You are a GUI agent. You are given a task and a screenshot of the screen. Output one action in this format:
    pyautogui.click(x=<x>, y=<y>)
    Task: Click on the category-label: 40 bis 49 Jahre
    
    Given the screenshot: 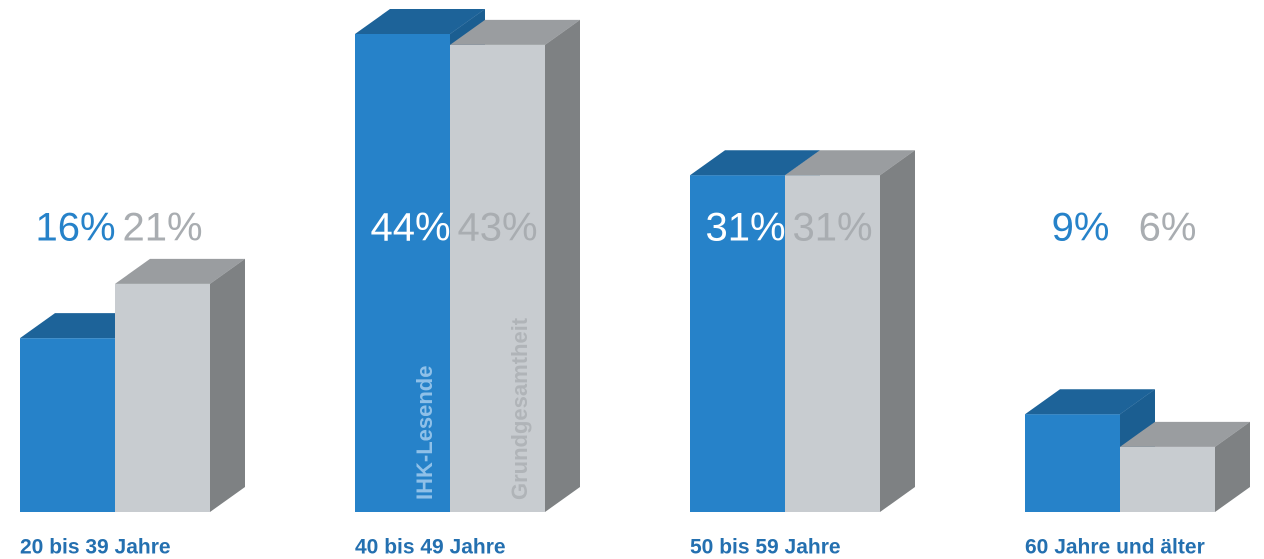 What is the action you would take?
    pyautogui.click(x=430, y=547)
    